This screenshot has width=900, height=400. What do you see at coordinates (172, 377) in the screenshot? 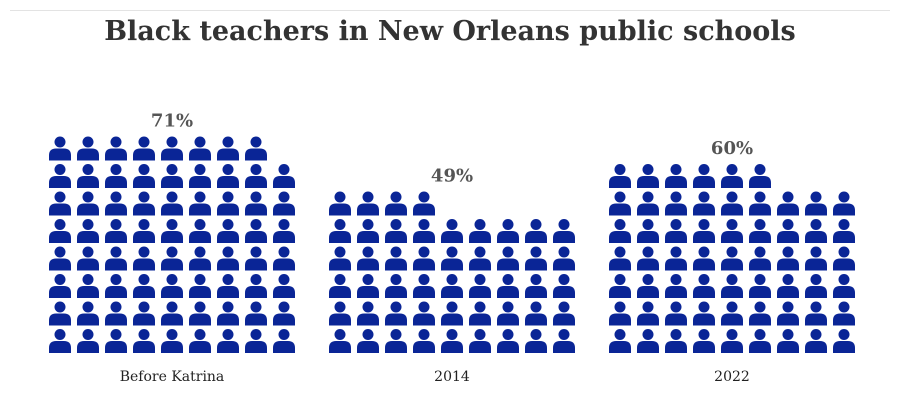
I see `category-label: Before Katrina` at bounding box center [172, 377].